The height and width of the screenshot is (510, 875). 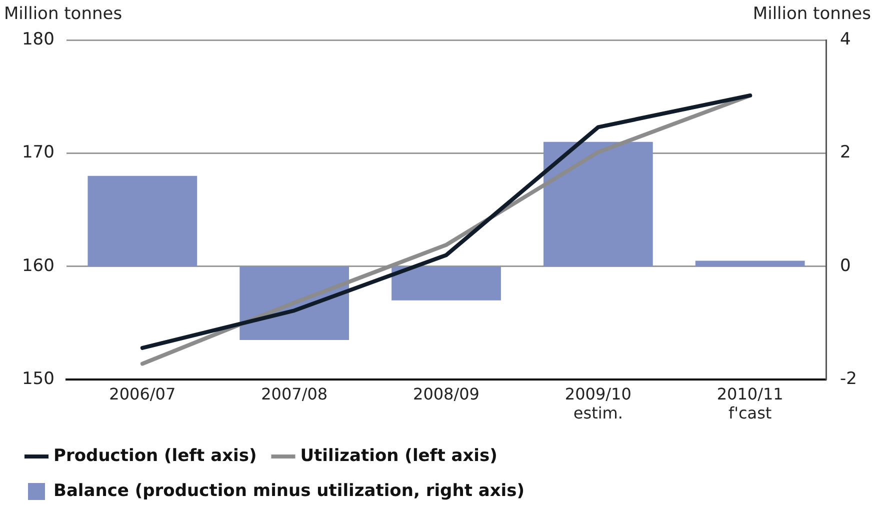 I want to click on y-tick-label: 150, so click(x=38, y=379).